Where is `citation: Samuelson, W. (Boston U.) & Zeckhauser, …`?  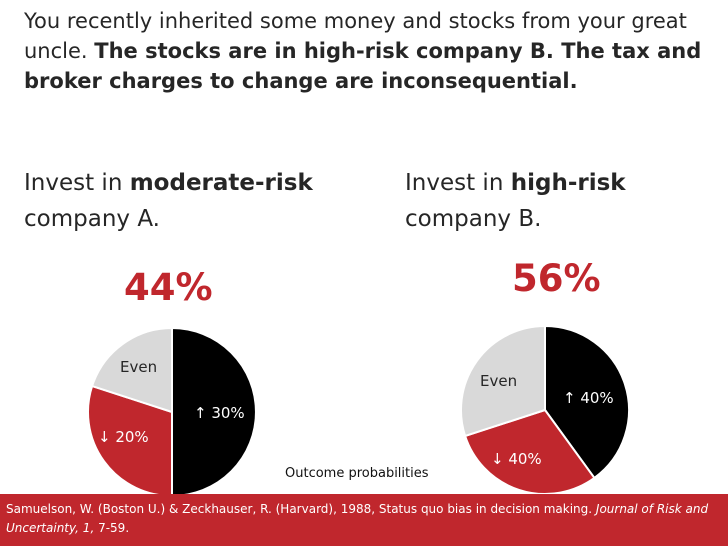
citation: Samuelson, W. (Boston U.) & Zeckhauser, … is located at coordinates (364, 519).